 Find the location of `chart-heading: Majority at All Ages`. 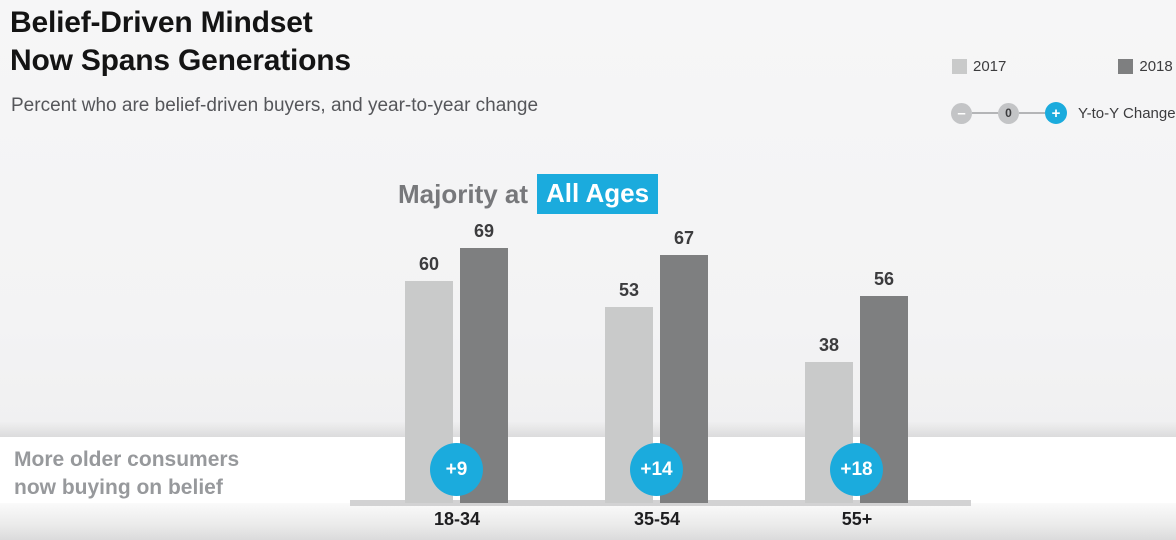

chart-heading: Majority at All Ages is located at coordinates (528, 194).